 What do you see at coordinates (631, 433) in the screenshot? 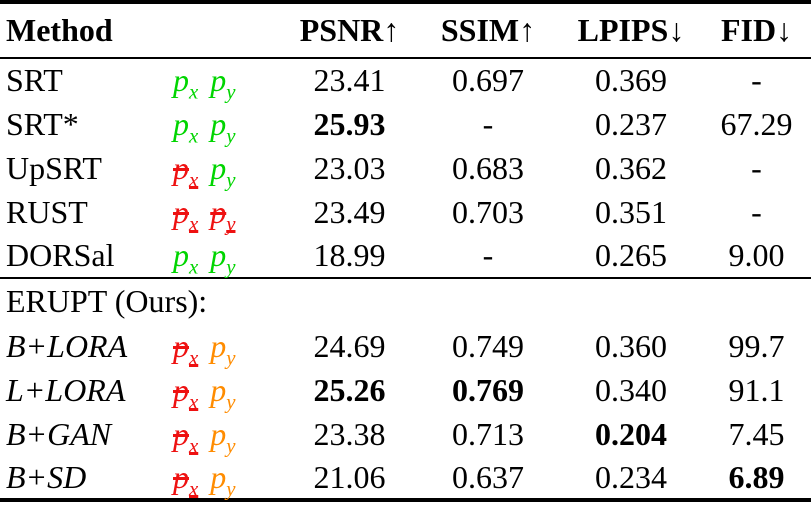
I see `lpips-value: 0.204` at bounding box center [631, 433].